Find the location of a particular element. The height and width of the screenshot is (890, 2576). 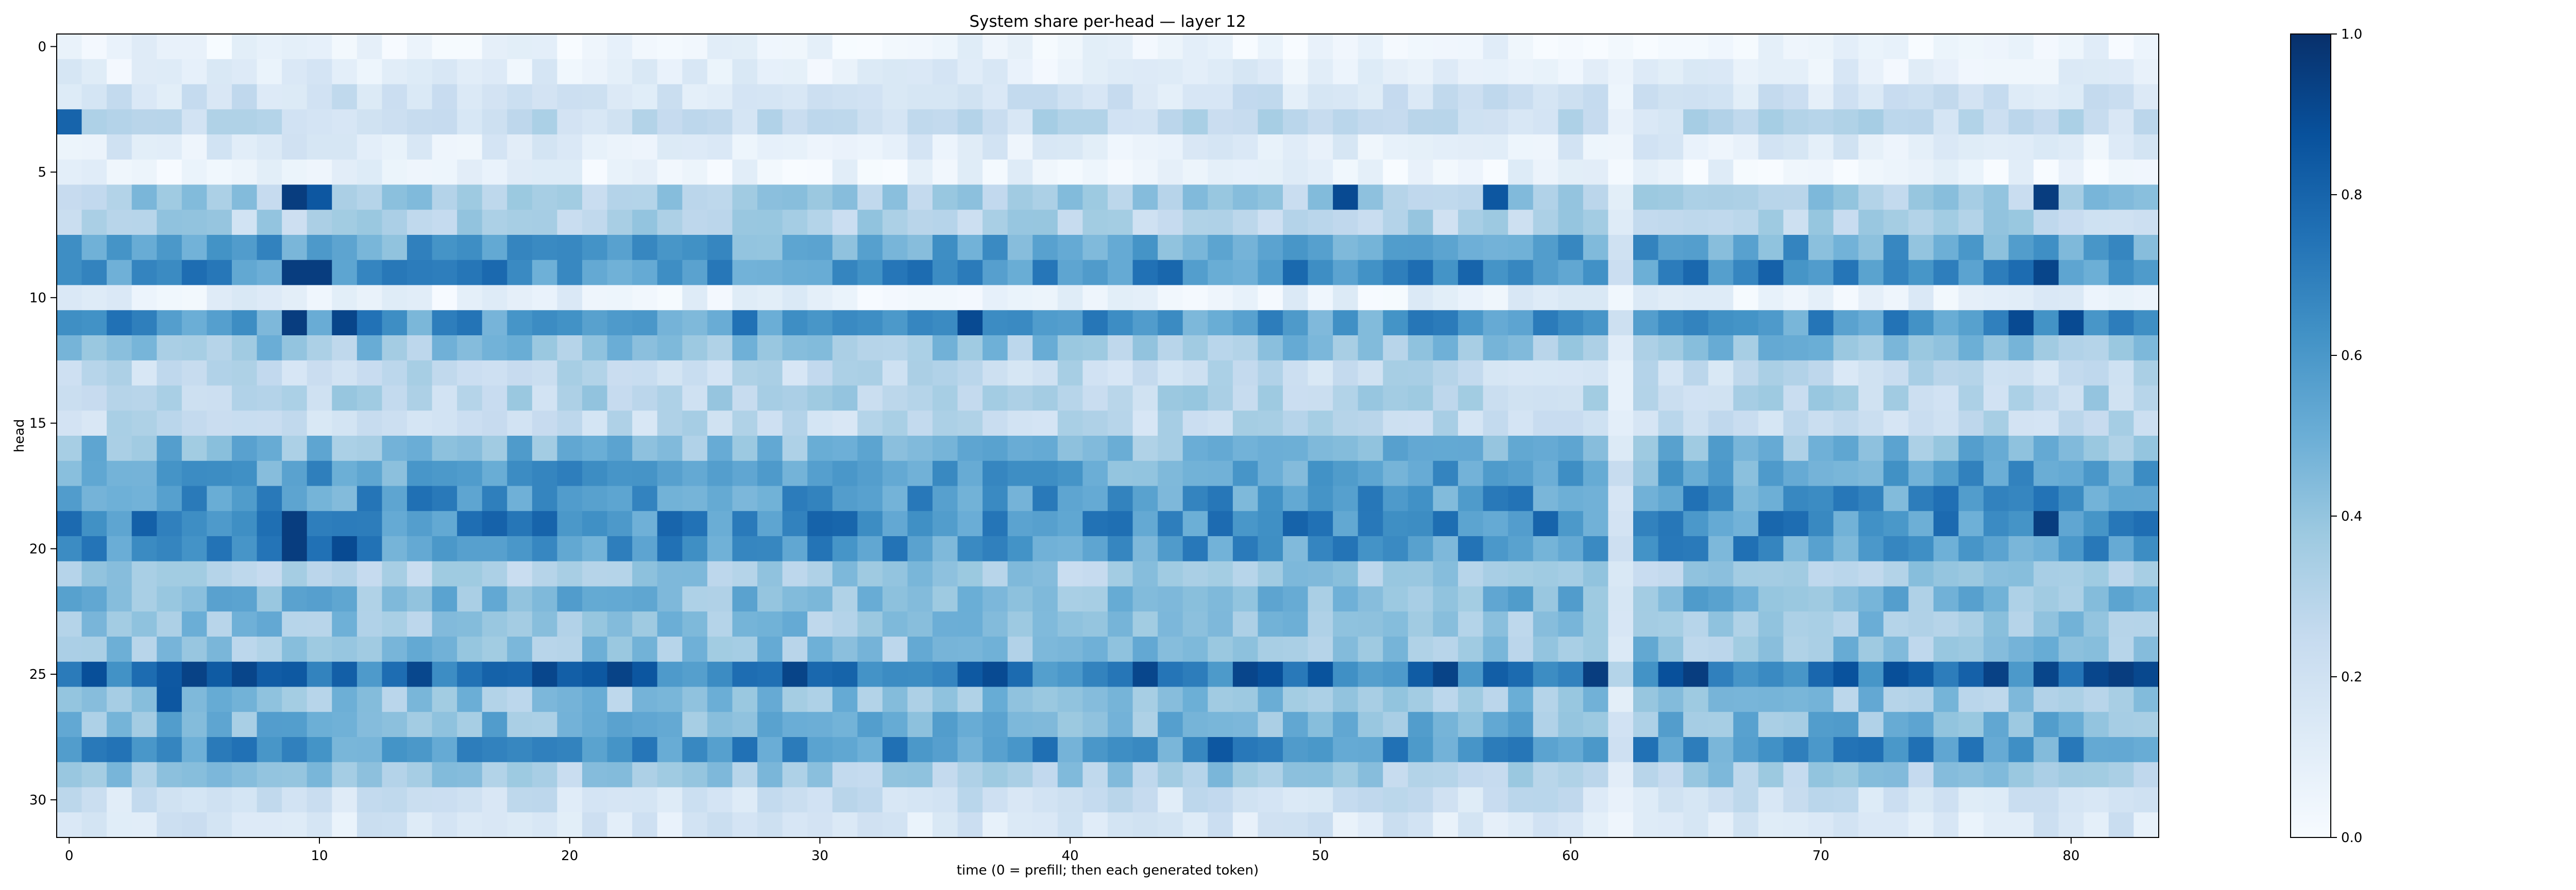

colorbar-axis: 0.00.20.40.60.81.0 is located at coordinates (2347, 436).